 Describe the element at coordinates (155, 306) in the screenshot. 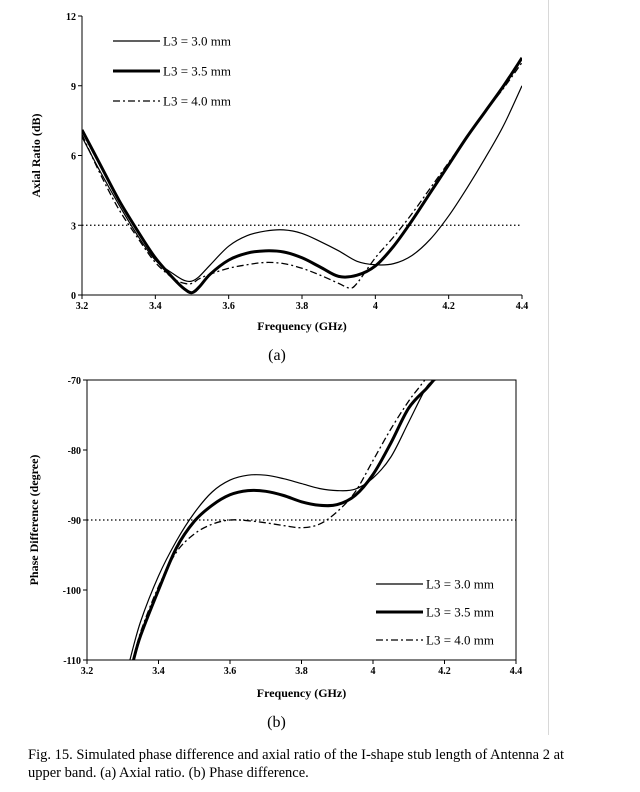

I see `x-tick-label-a: 3.4` at that location.